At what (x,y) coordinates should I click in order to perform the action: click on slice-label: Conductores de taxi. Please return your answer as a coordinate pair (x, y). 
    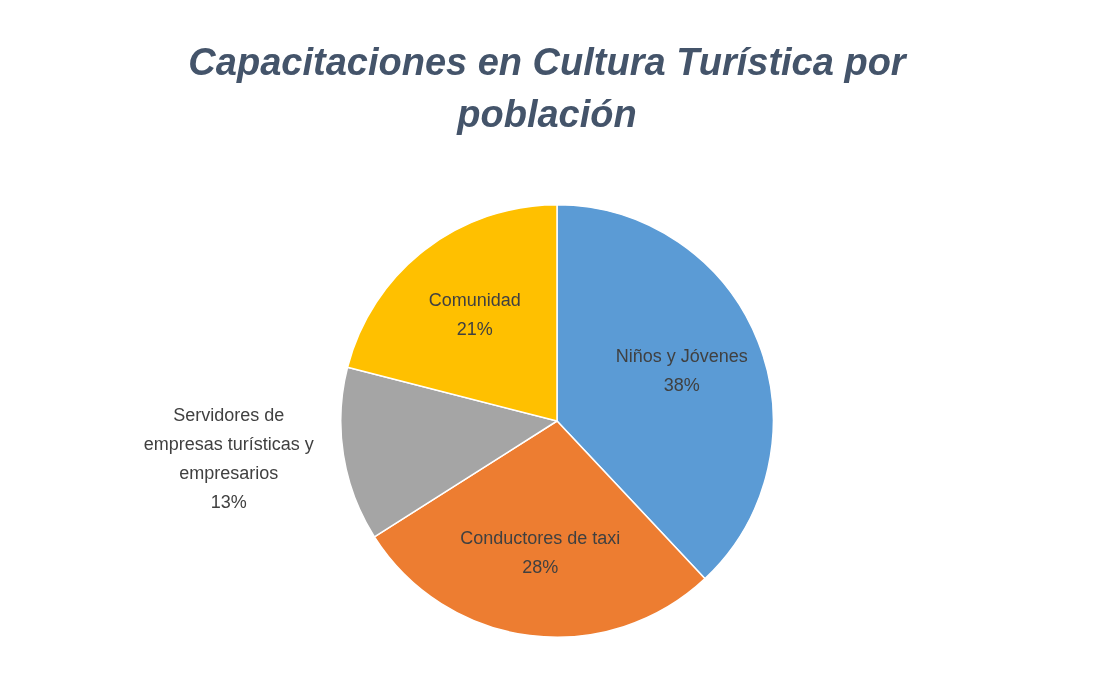
    Looking at the image, I should click on (540, 538).